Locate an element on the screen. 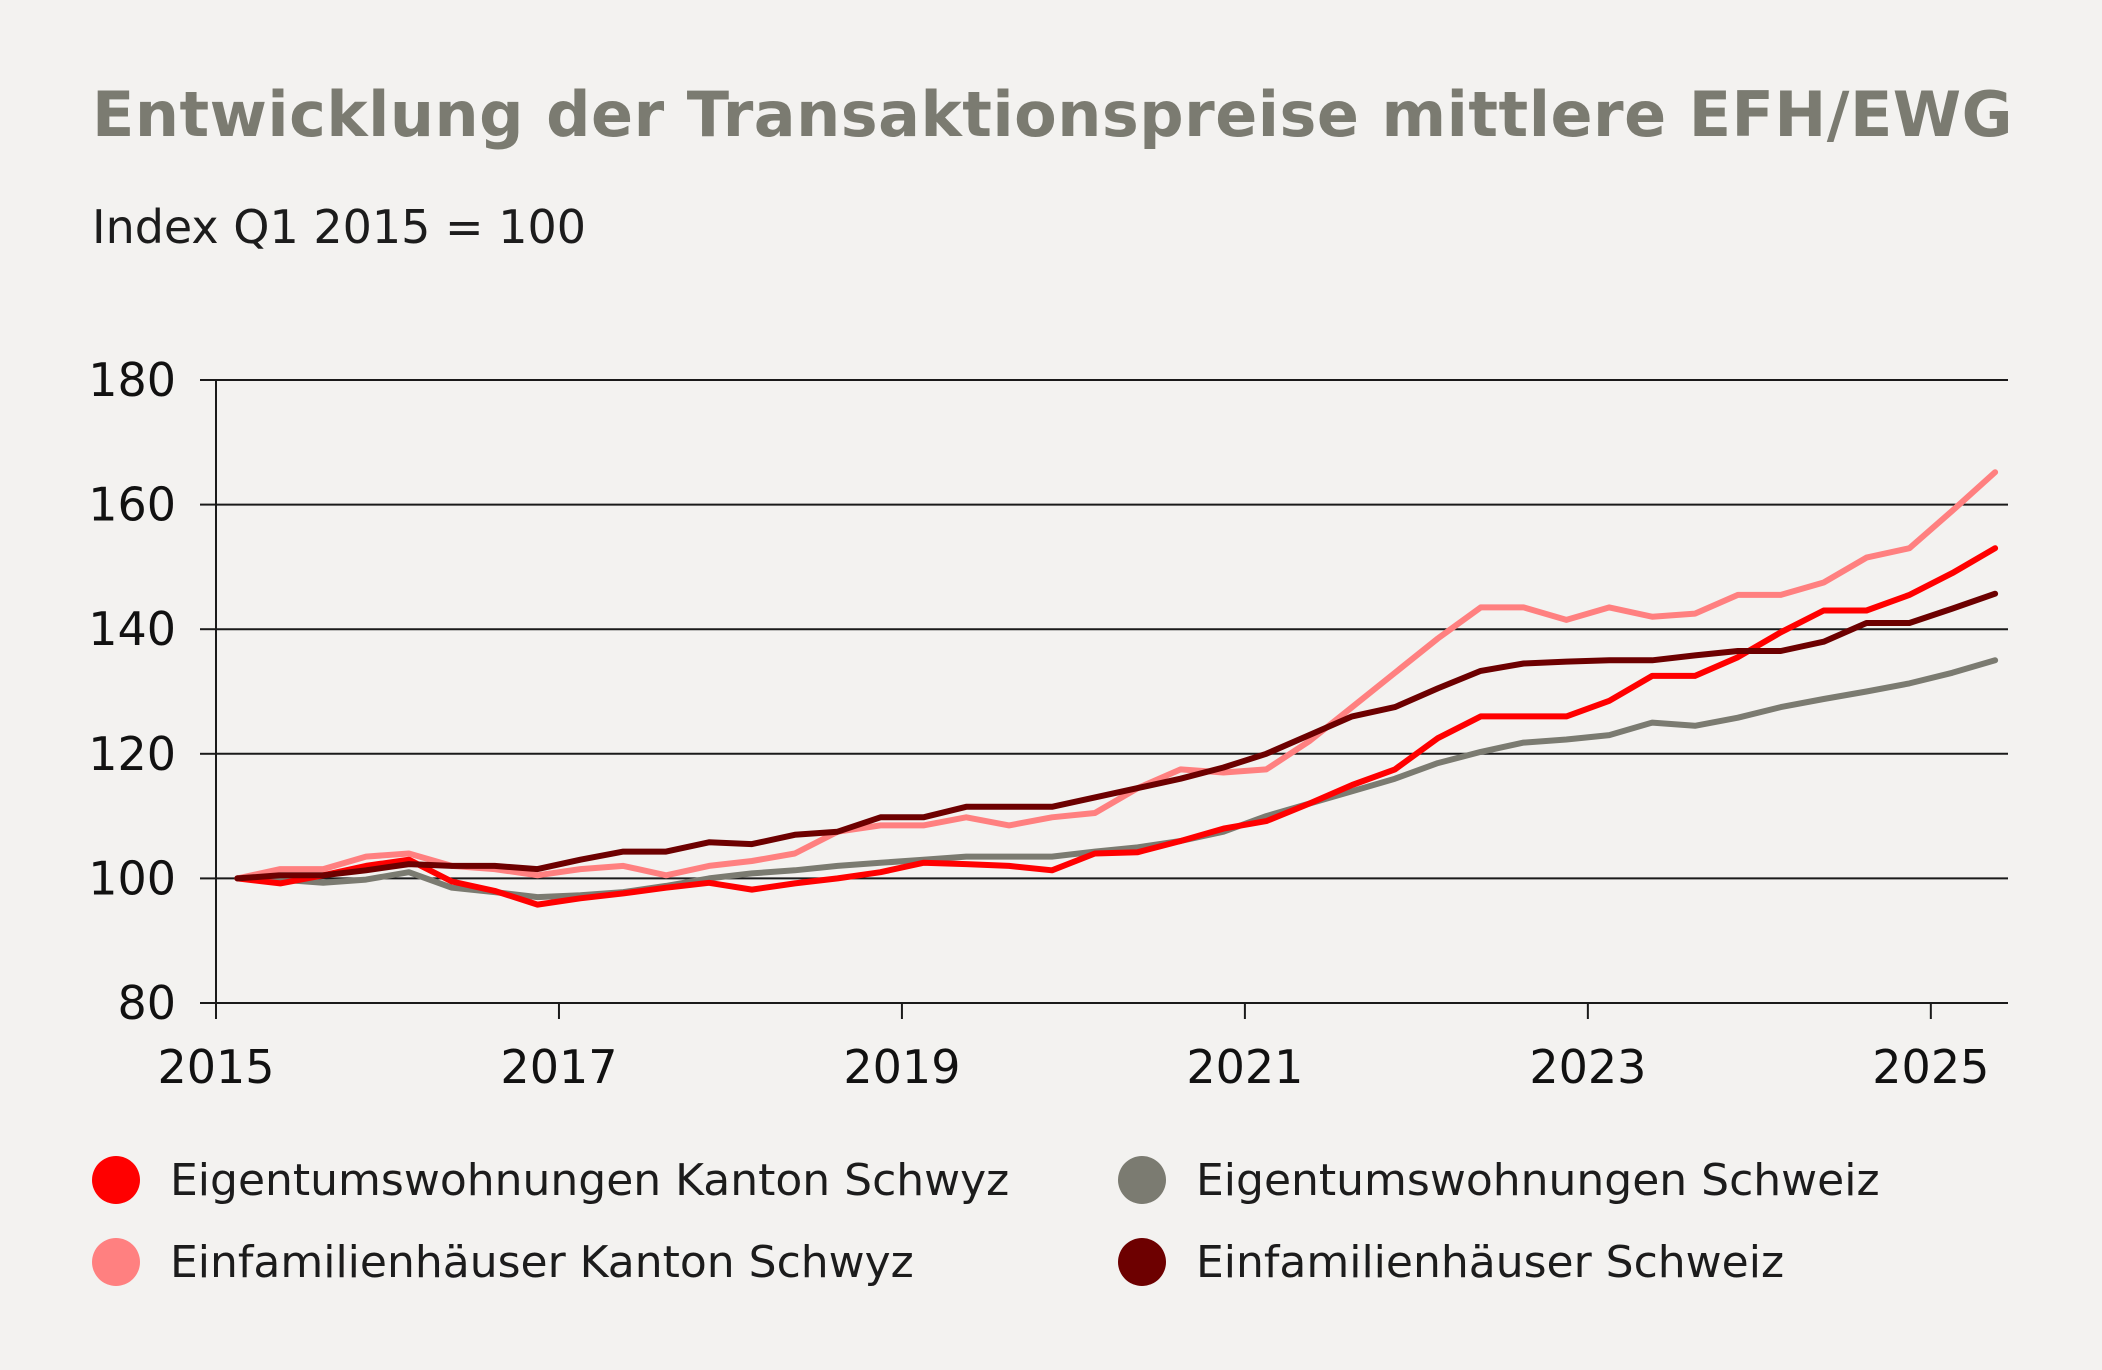  y-tick-label-100: 100 is located at coordinates (132, 878).